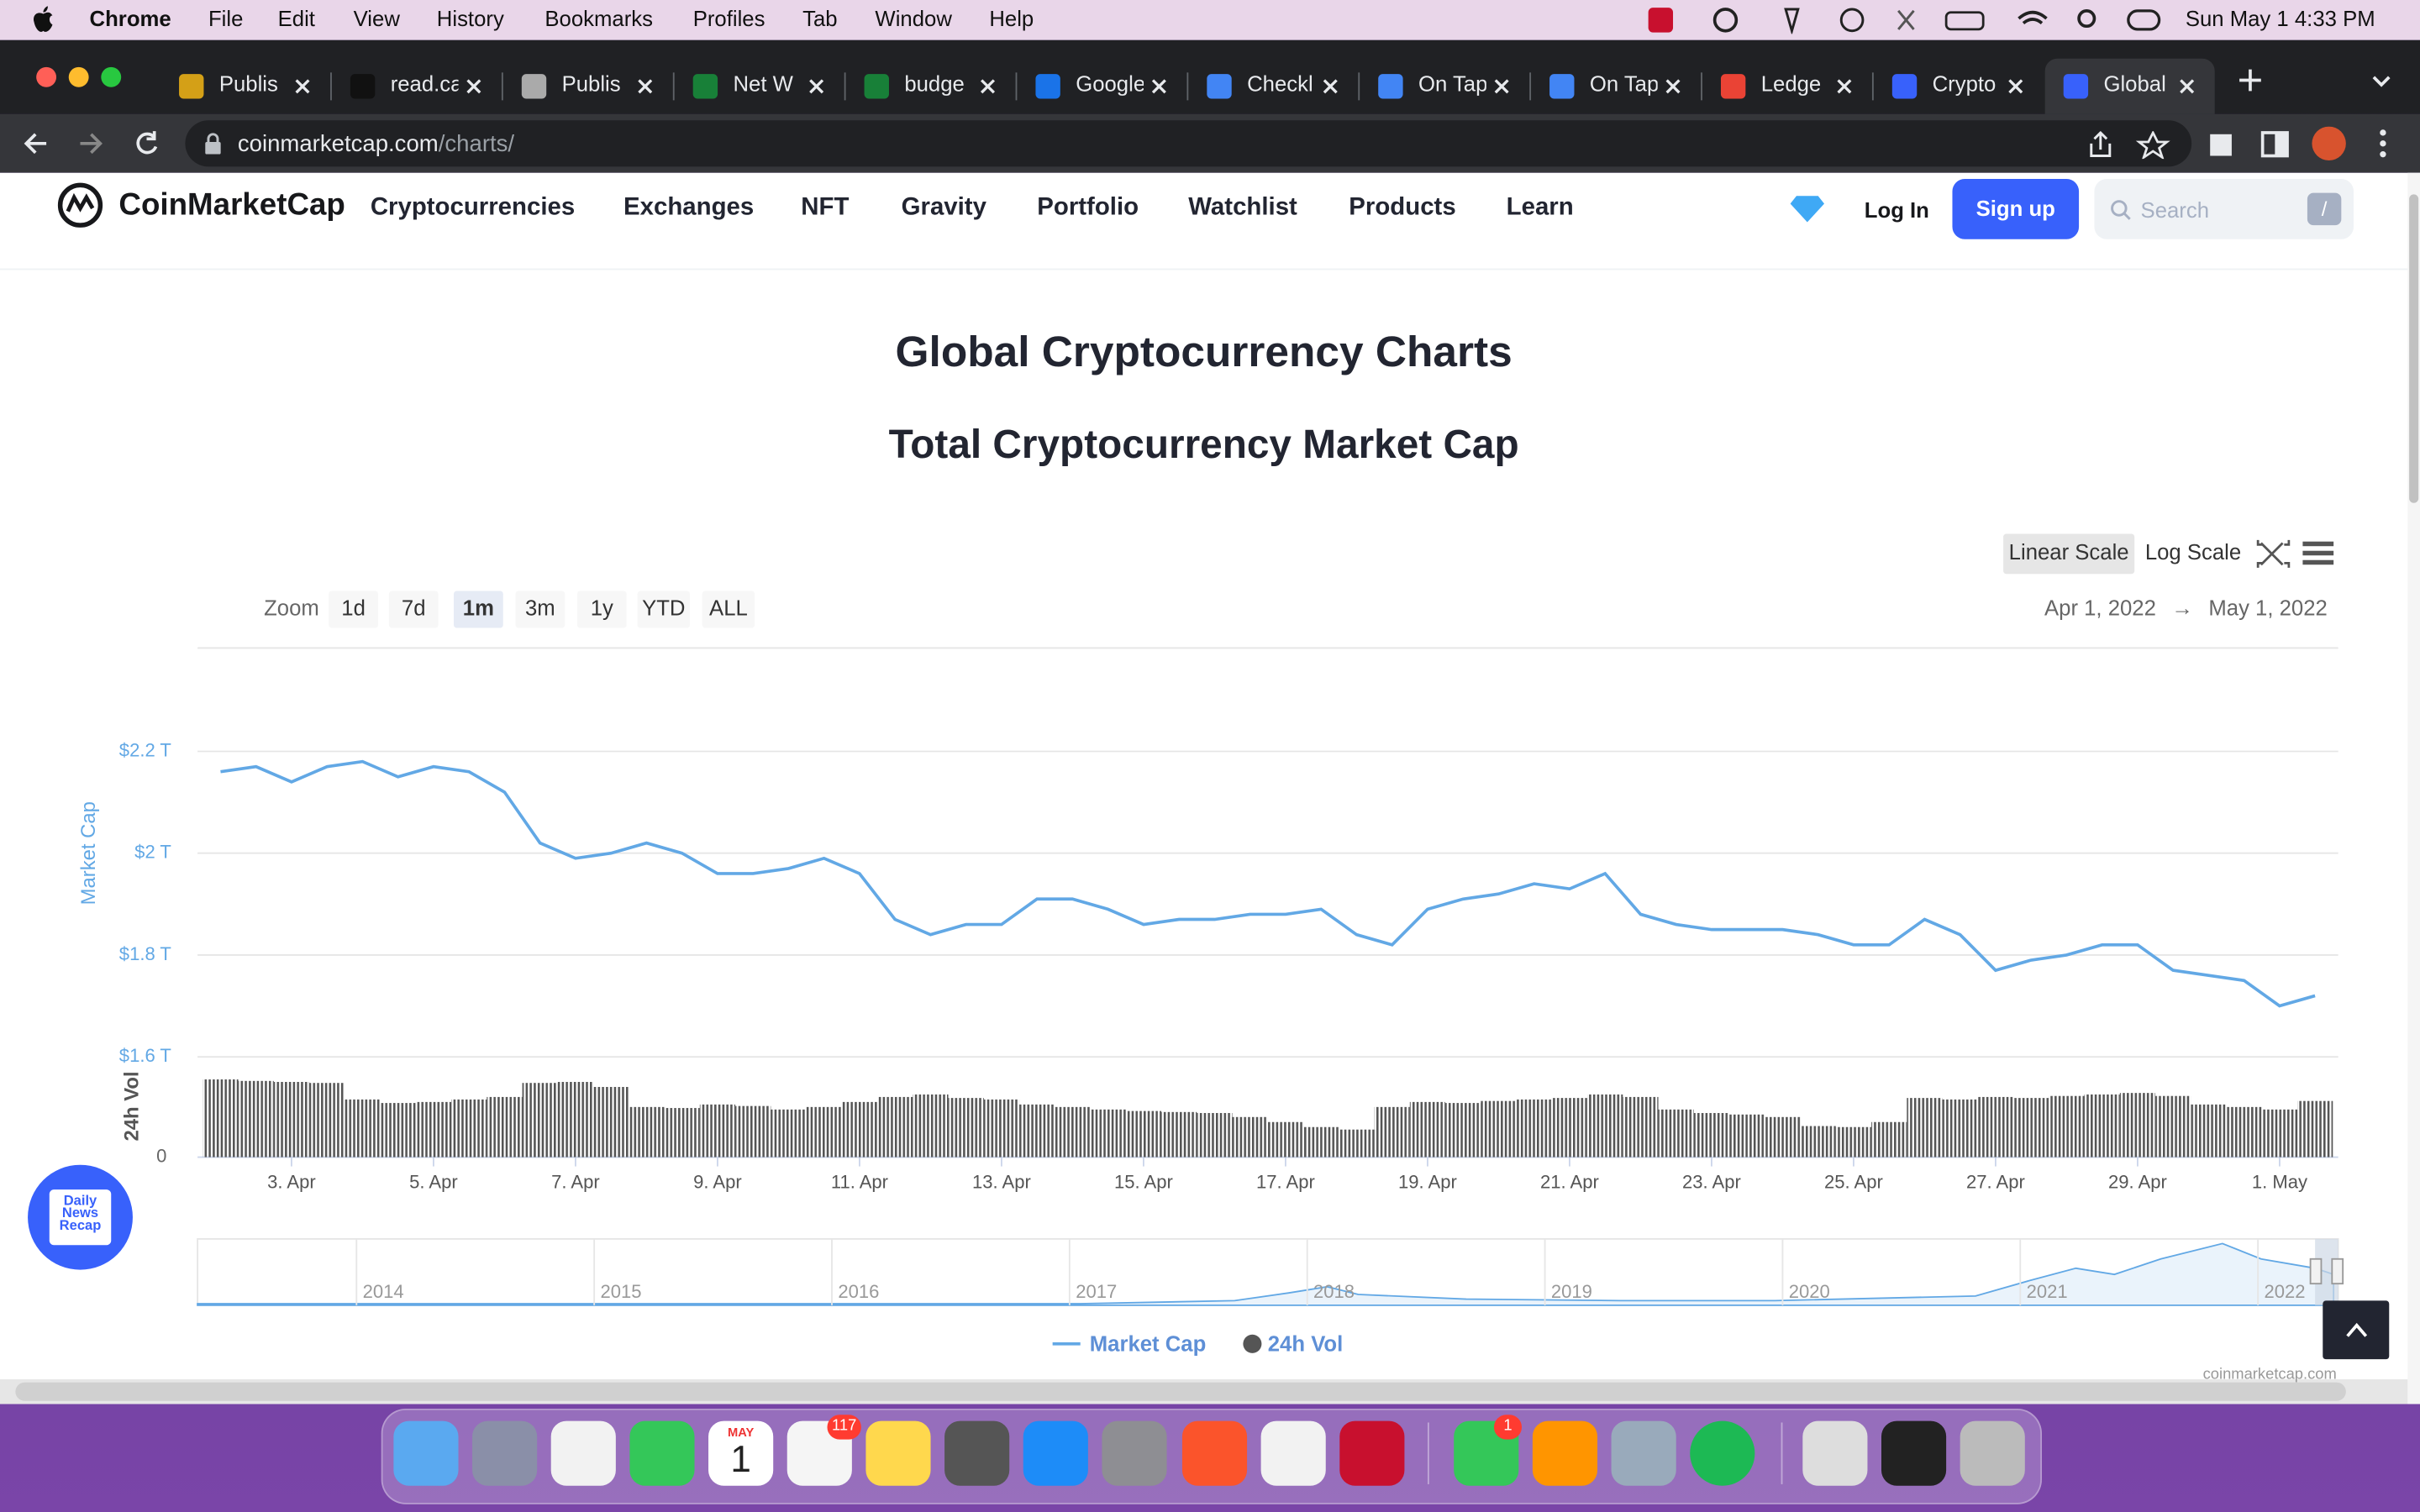 This screenshot has height=1512, width=2420. I want to click on nav-item: Products, so click(1403, 207).